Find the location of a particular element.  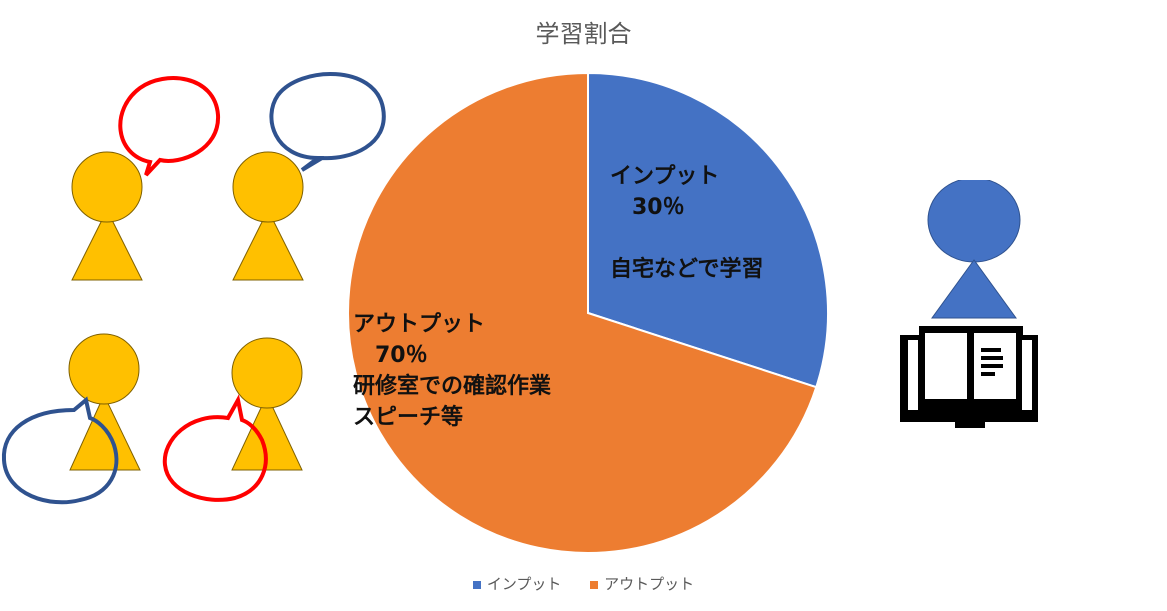

legend-item-output: アウトプット is located at coordinates (642, 583).